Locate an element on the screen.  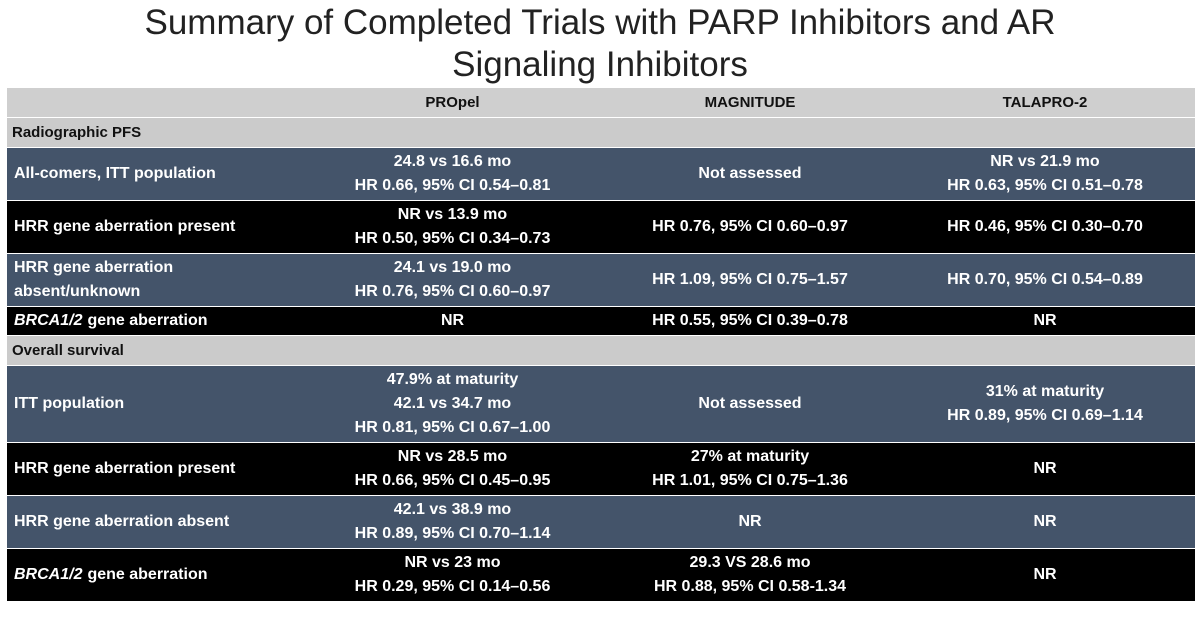
section-row: Radiographic PFS is located at coordinates (601, 133).